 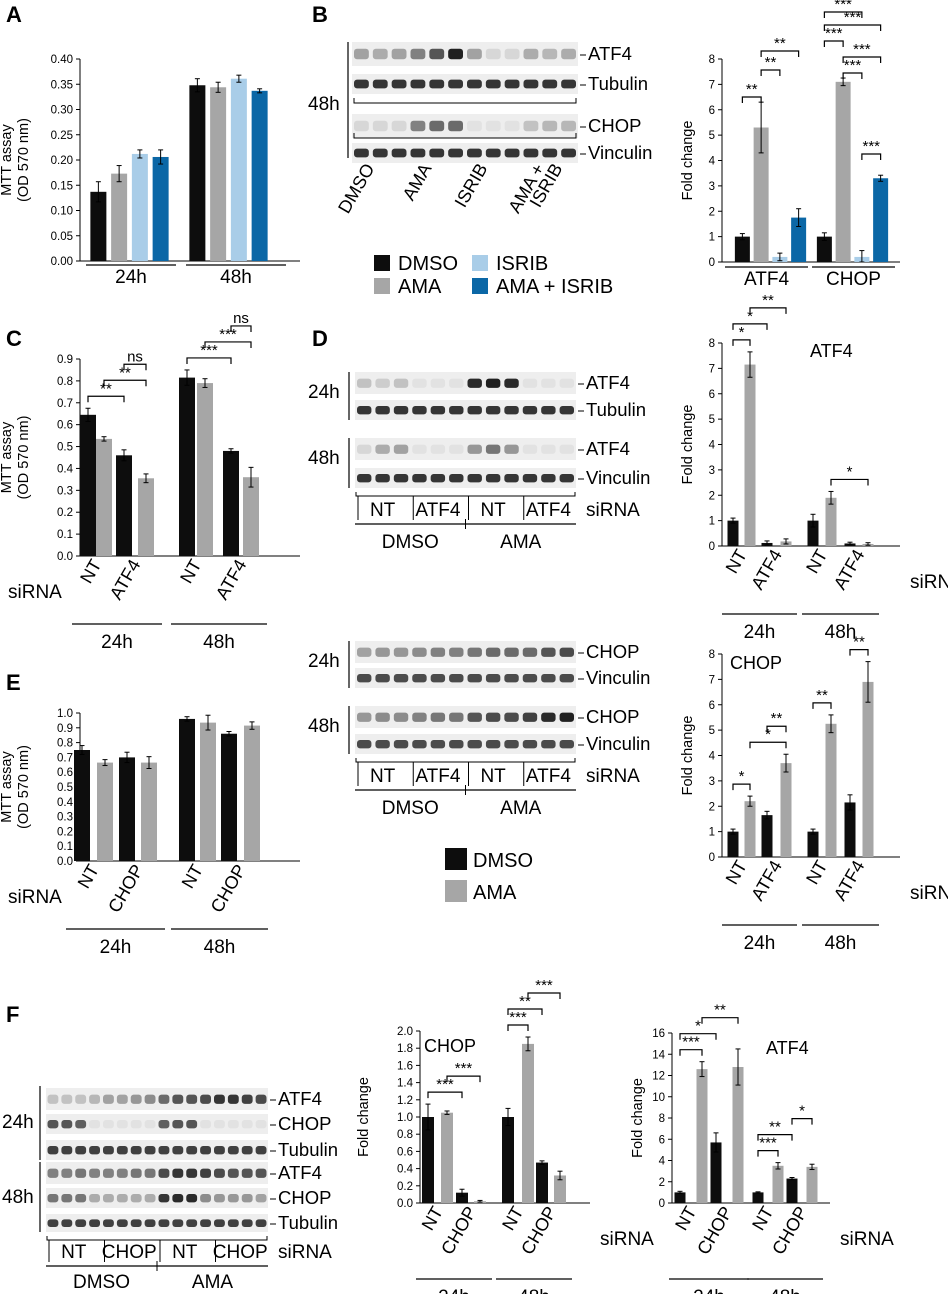 I want to click on sirna-lane-label: NT, so click(x=493, y=776).